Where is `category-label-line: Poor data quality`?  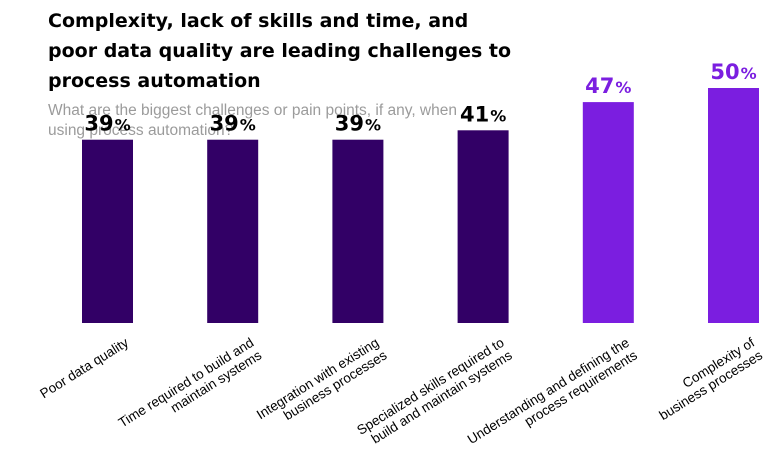
category-label-line: Poor data quality is located at coordinates (84, 368).